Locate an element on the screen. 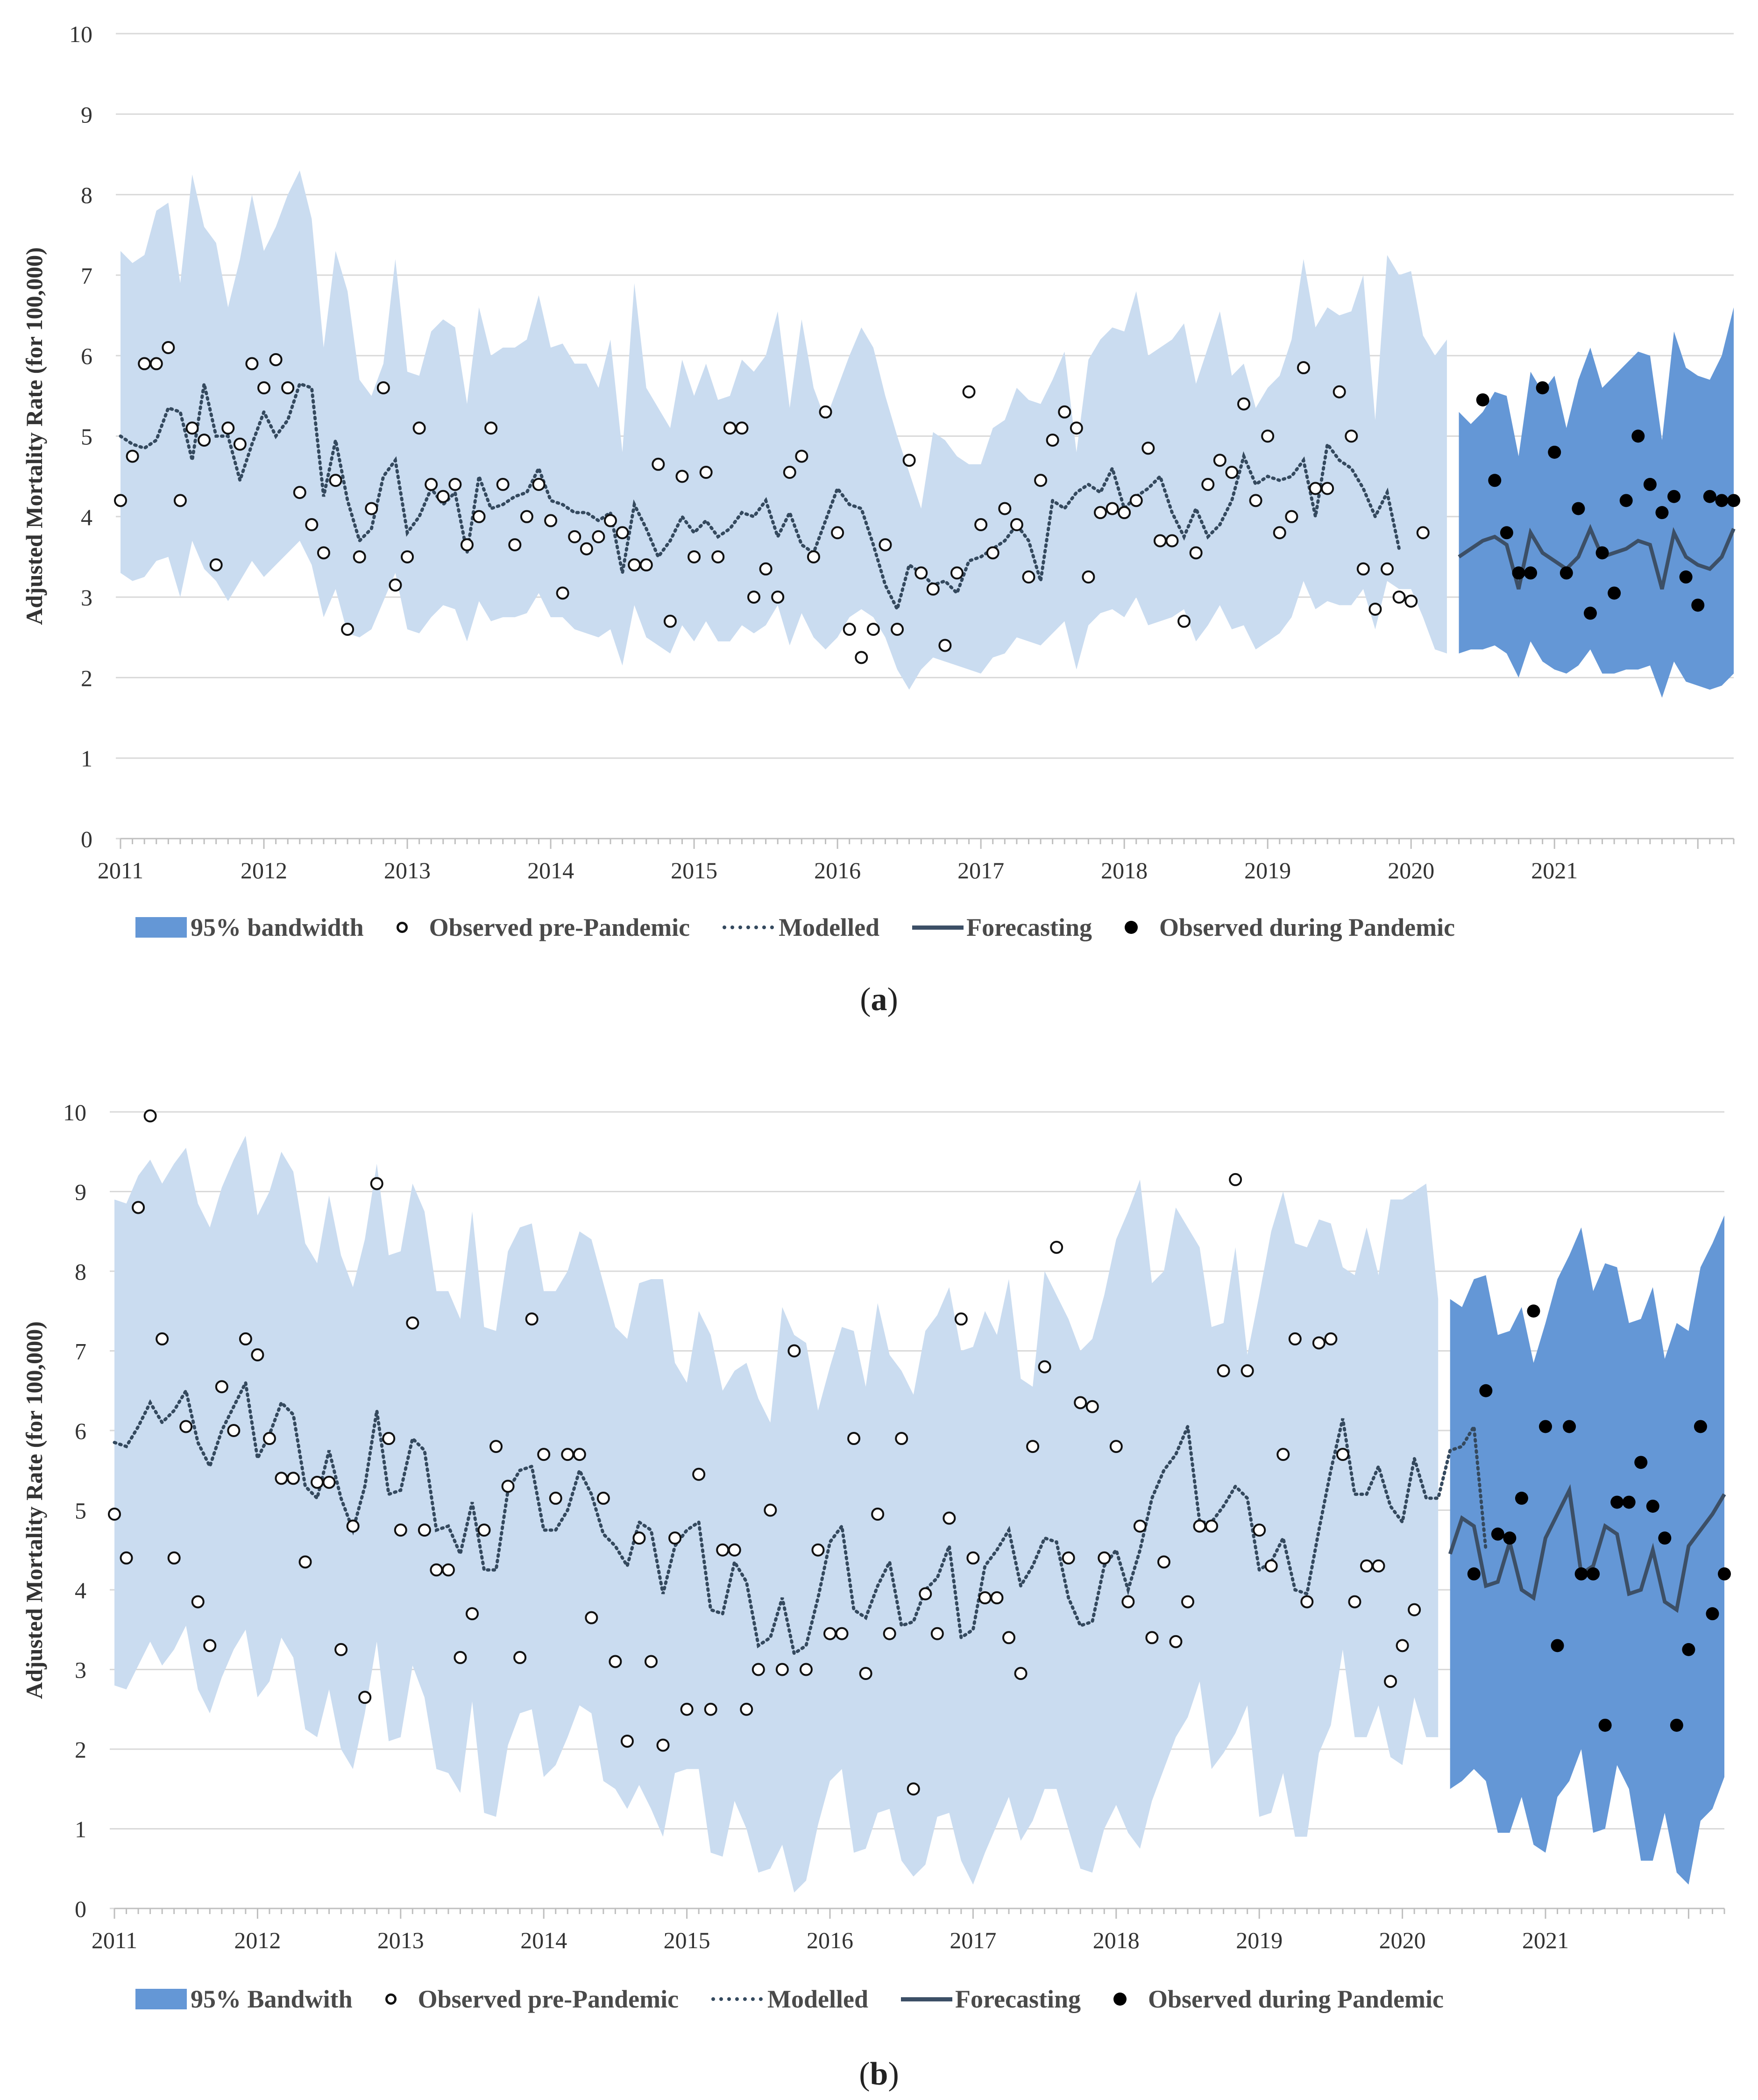 The image size is (1758, 2100). chart-a-x-tick-label: 2016 is located at coordinates (837, 870).